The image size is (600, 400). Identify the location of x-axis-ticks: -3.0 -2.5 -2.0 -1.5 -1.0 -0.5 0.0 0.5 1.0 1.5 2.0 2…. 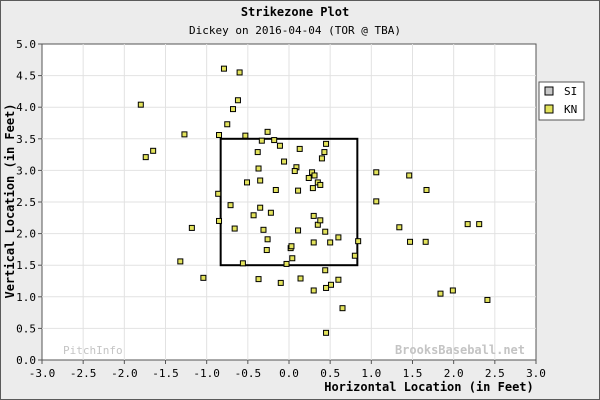
(287, 370).